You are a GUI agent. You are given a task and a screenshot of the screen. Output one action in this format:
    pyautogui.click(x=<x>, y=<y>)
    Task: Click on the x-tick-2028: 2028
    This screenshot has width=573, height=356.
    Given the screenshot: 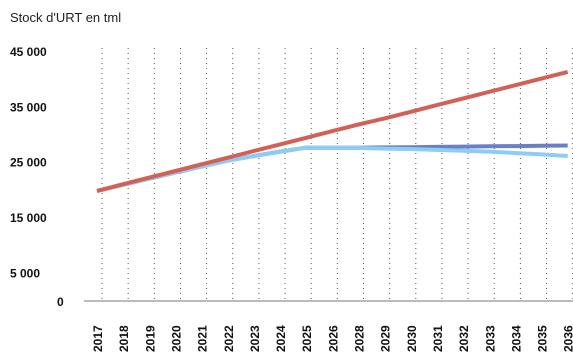 What is the action you would take?
    pyautogui.click(x=360, y=338)
    